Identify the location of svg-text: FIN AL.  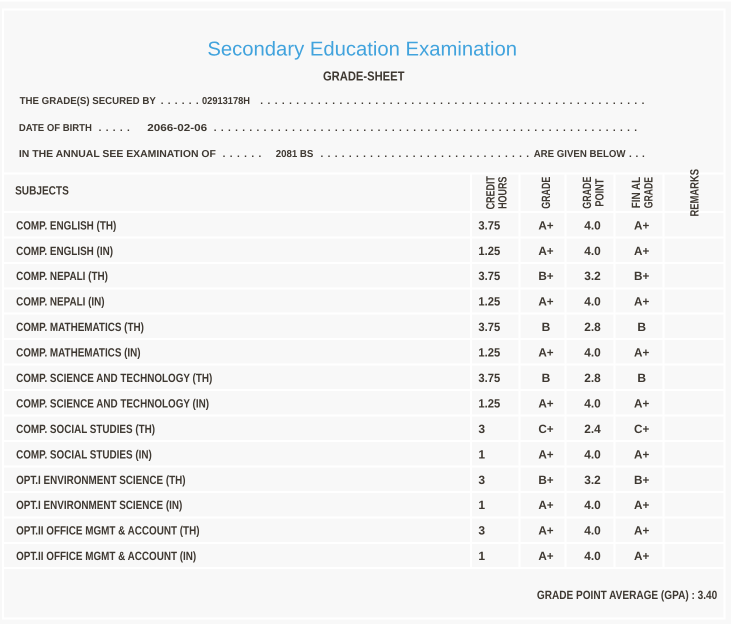
(636, 192).